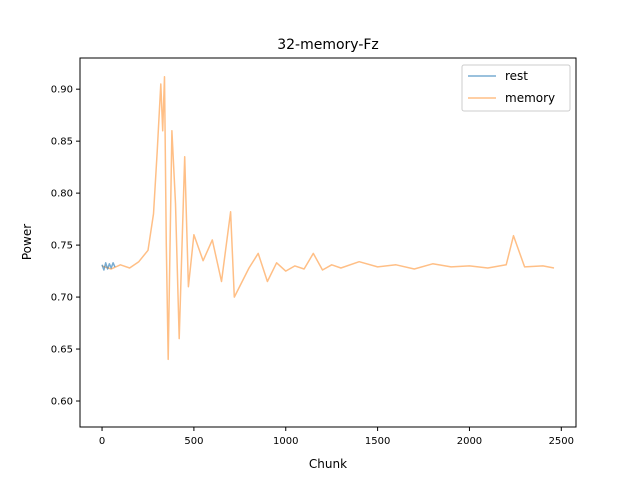  Describe the element at coordinates (328, 45) in the screenshot. I see `chart-title: 32-memory-Fz` at that location.